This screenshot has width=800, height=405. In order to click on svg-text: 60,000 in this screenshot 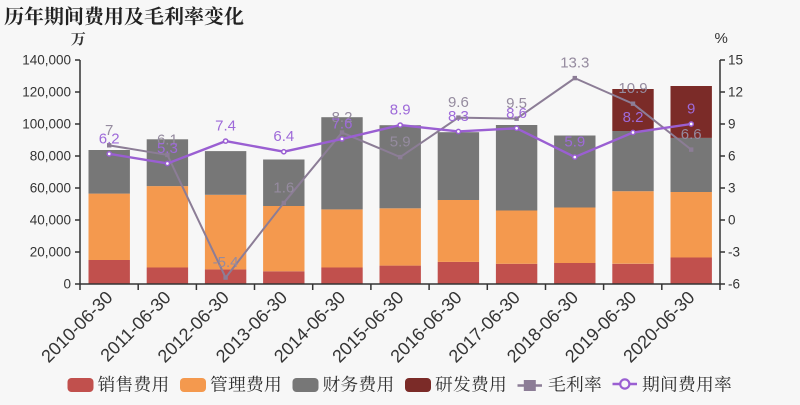, I will do `click(50, 188)`.